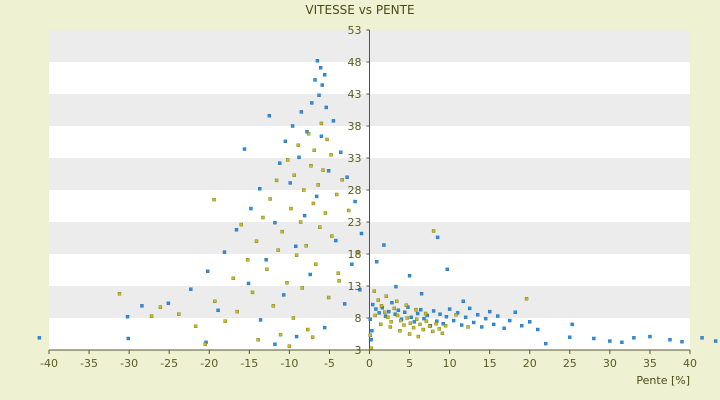  Describe the element at coordinates (530, 363) in the screenshot. I see `x-tick-label: 20` at that location.